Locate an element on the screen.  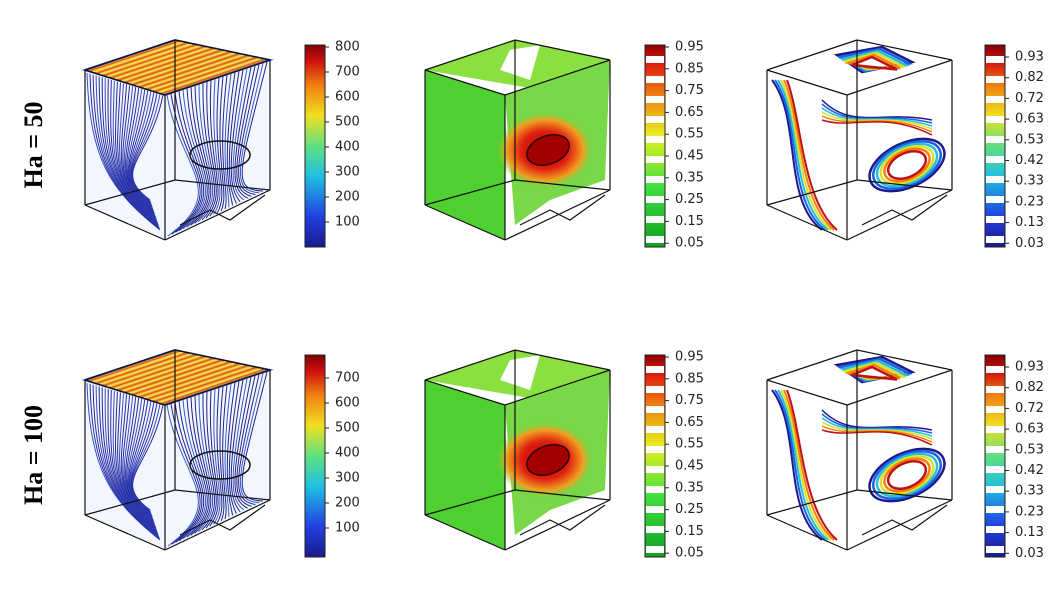
hot-spot is located at coordinates (548, 460).